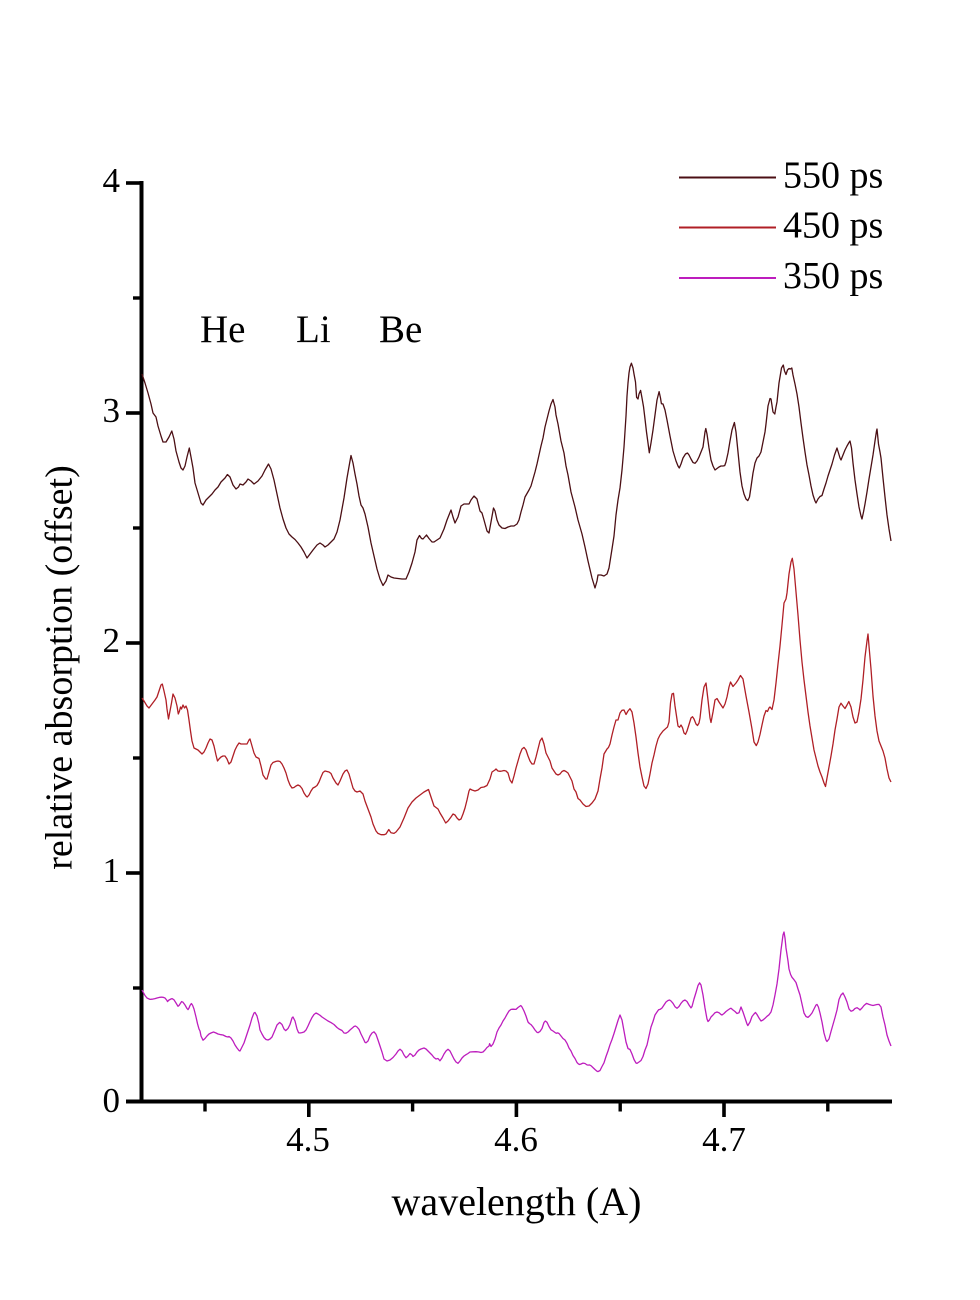 This screenshot has height=1300, width=980. I want to click on svg-text: 4.5, so click(308, 1139).